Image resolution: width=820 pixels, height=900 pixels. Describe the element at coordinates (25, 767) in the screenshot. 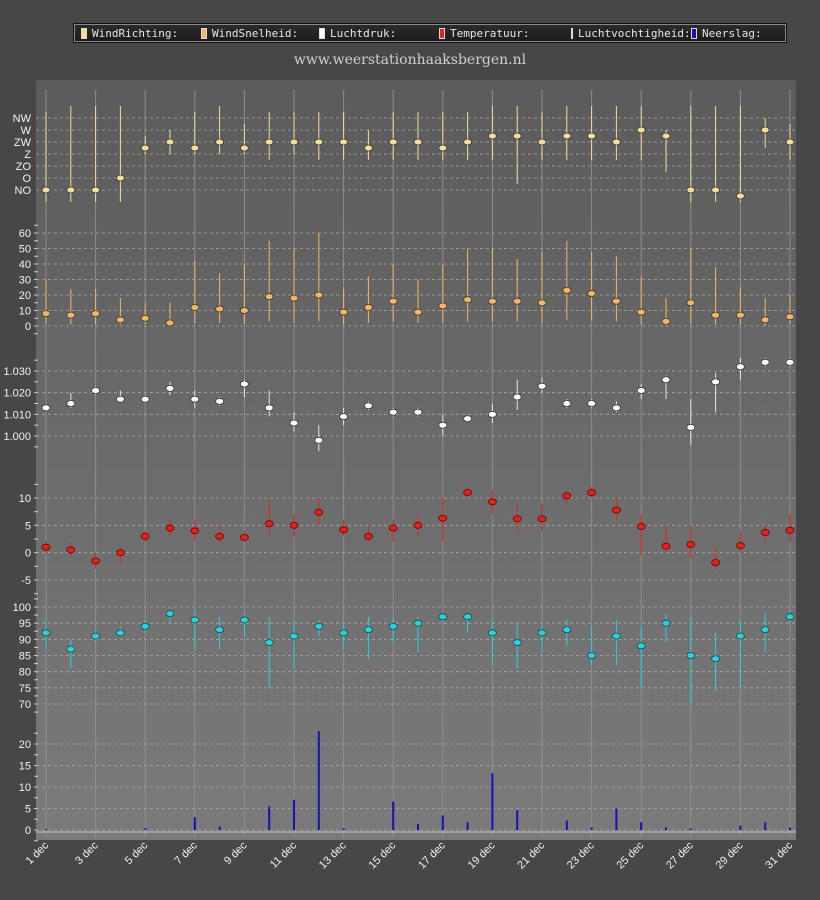

I see `y-tick-label: 15` at that location.